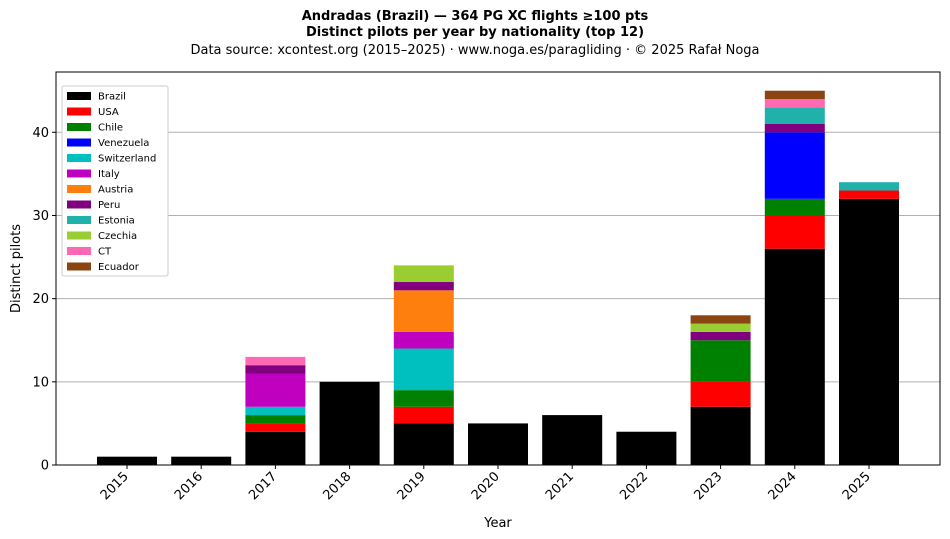  I want to click on bar-brazil-2020, so click(498, 444).